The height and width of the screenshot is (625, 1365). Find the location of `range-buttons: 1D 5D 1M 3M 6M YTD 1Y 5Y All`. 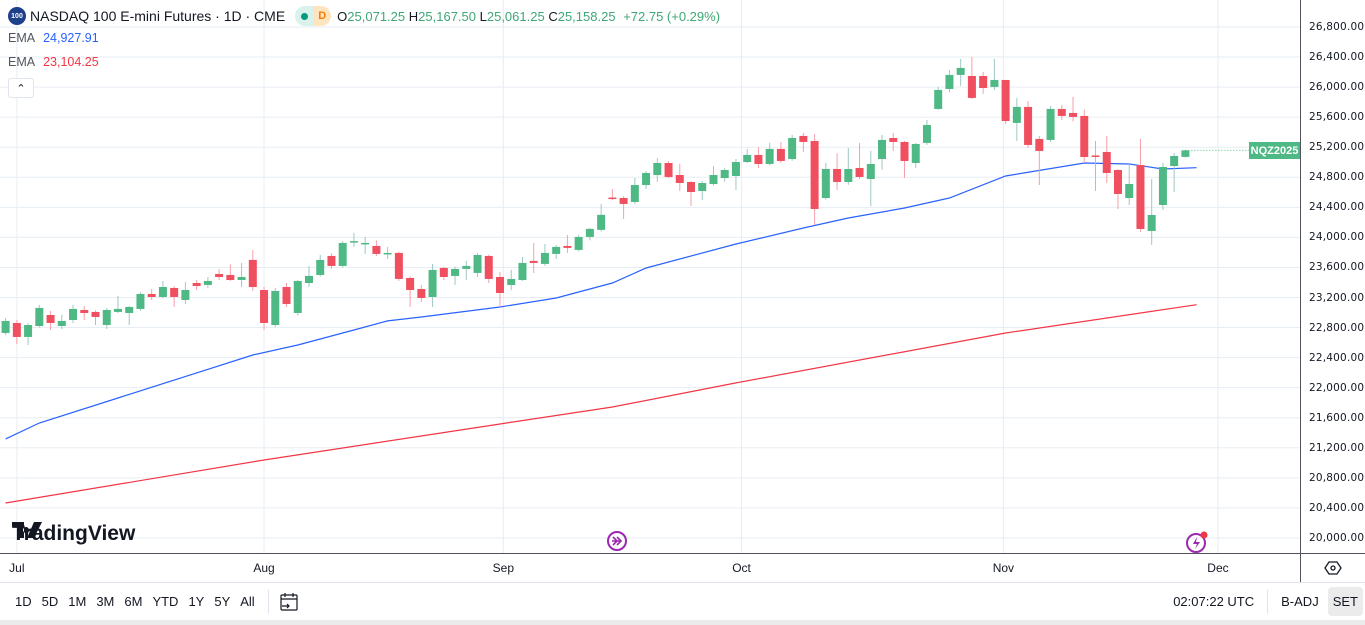

range-buttons: 1D 5D 1M 3M 6M YTD 1Y 5Y All is located at coordinates (135, 601).